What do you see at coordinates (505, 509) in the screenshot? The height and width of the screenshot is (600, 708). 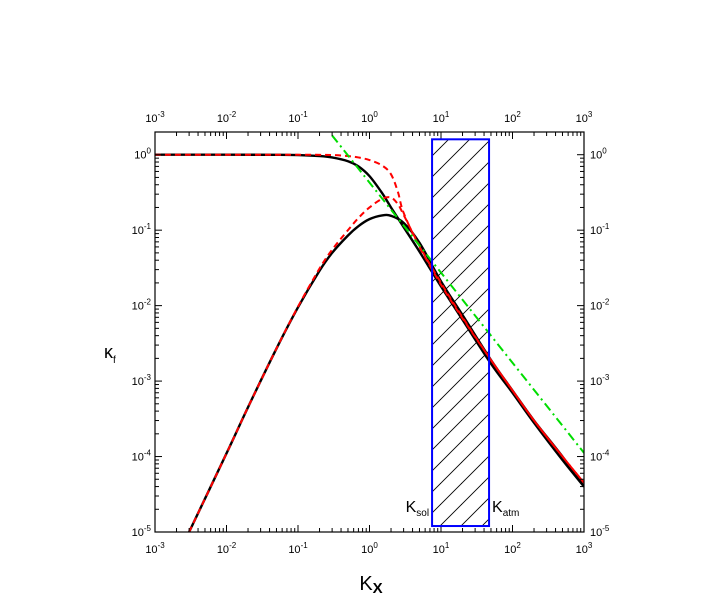 I see `k-atm-label: Katm` at bounding box center [505, 509].